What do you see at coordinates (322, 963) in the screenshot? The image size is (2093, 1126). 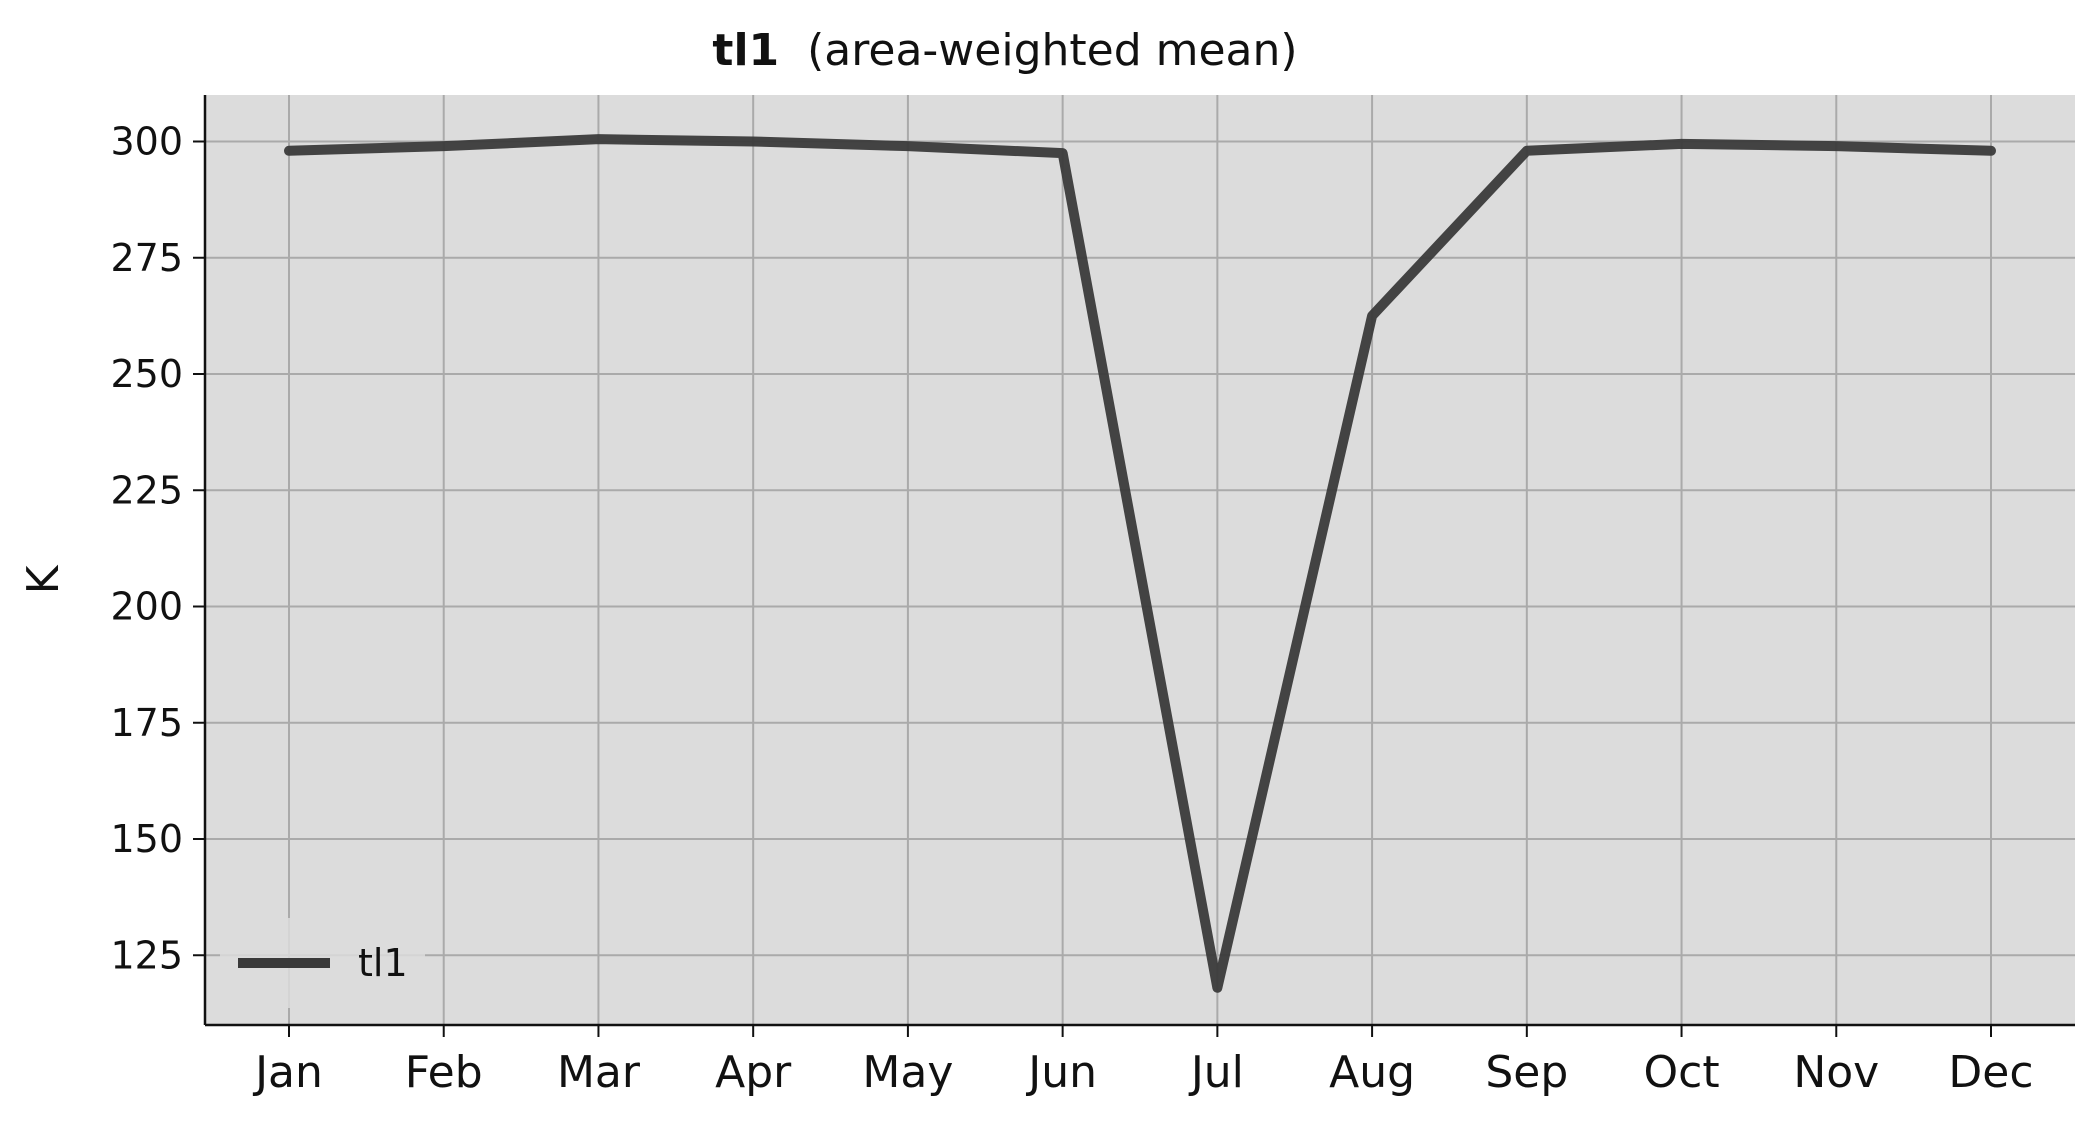 I see `legend: tl1` at bounding box center [322, 963].